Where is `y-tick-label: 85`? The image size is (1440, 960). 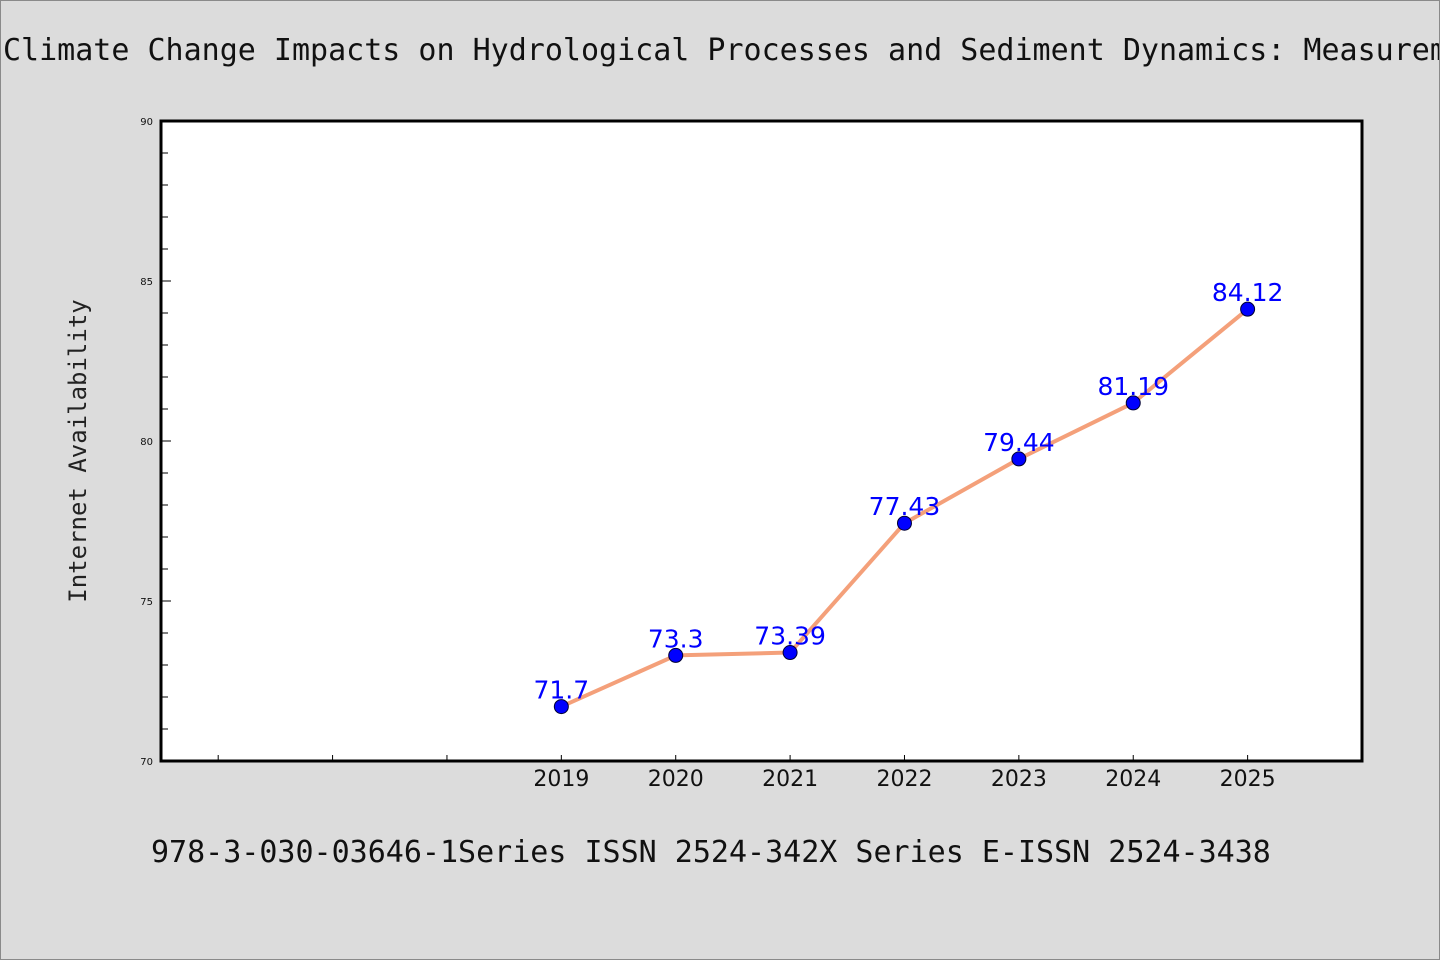
y-tick-label: 85 is located at coordinates (146, 282).